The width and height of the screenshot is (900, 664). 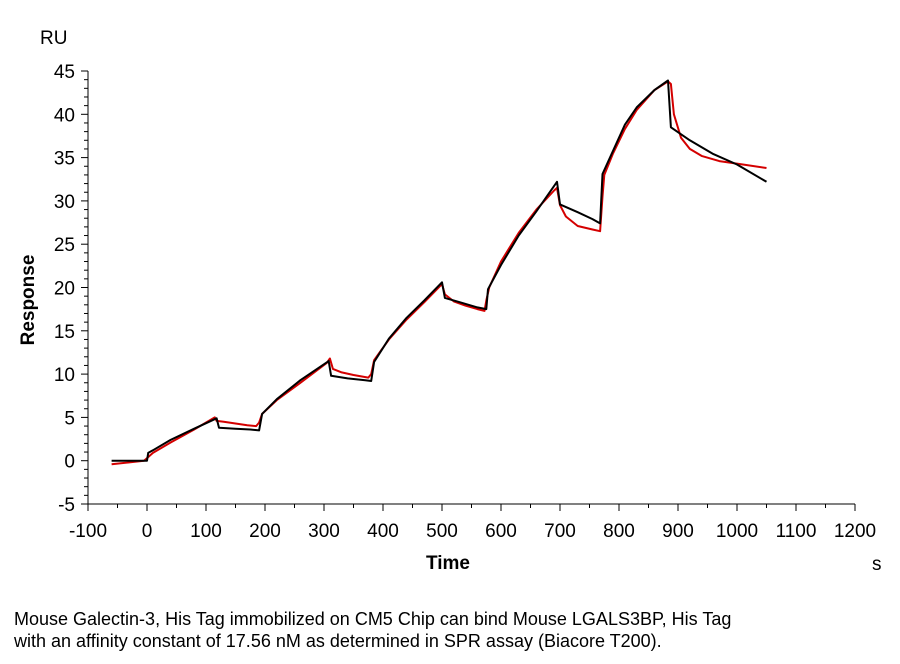 What do you see at coordinates (877, 564) in the screenshot?
I see `x-unit-label: s` at bounding box center [877, 564].